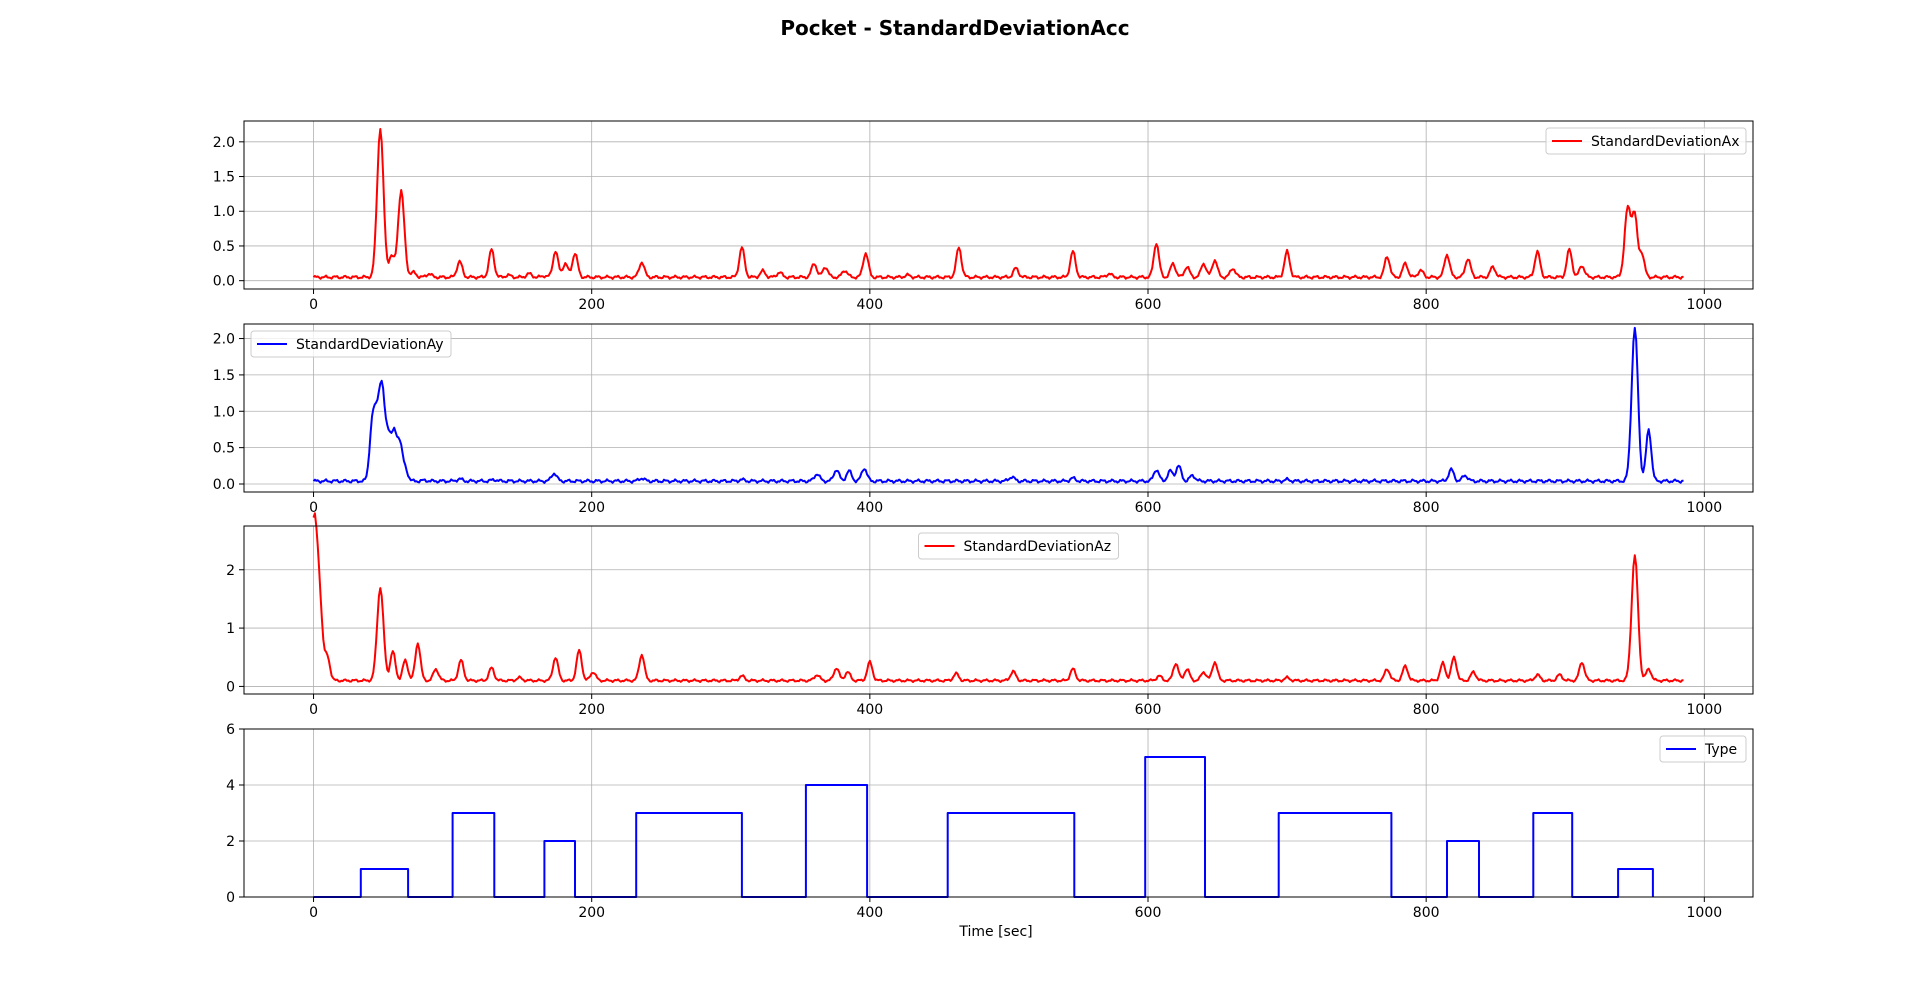 The width and height of the screenshot is (1920, 993). What do you see at coordinates (998, 597) in the screenshot?
I see `series-line-StandardDeviationAz` at bounding box center [998, 597].